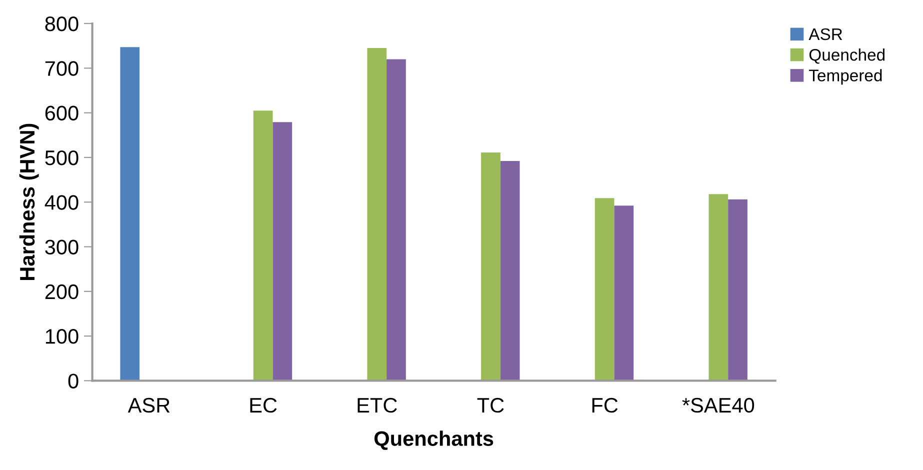 The height and width of the screenshot is (470, 923). I want to click on x-tick-label: EC, so click(263, 405).